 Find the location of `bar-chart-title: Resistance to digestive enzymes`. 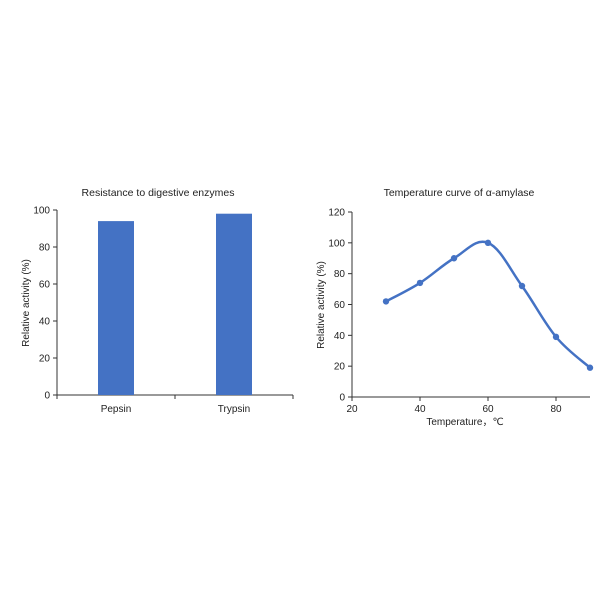

bar-chart-title: Resistance to digestive enzymes is located at coordinates (158, 193).